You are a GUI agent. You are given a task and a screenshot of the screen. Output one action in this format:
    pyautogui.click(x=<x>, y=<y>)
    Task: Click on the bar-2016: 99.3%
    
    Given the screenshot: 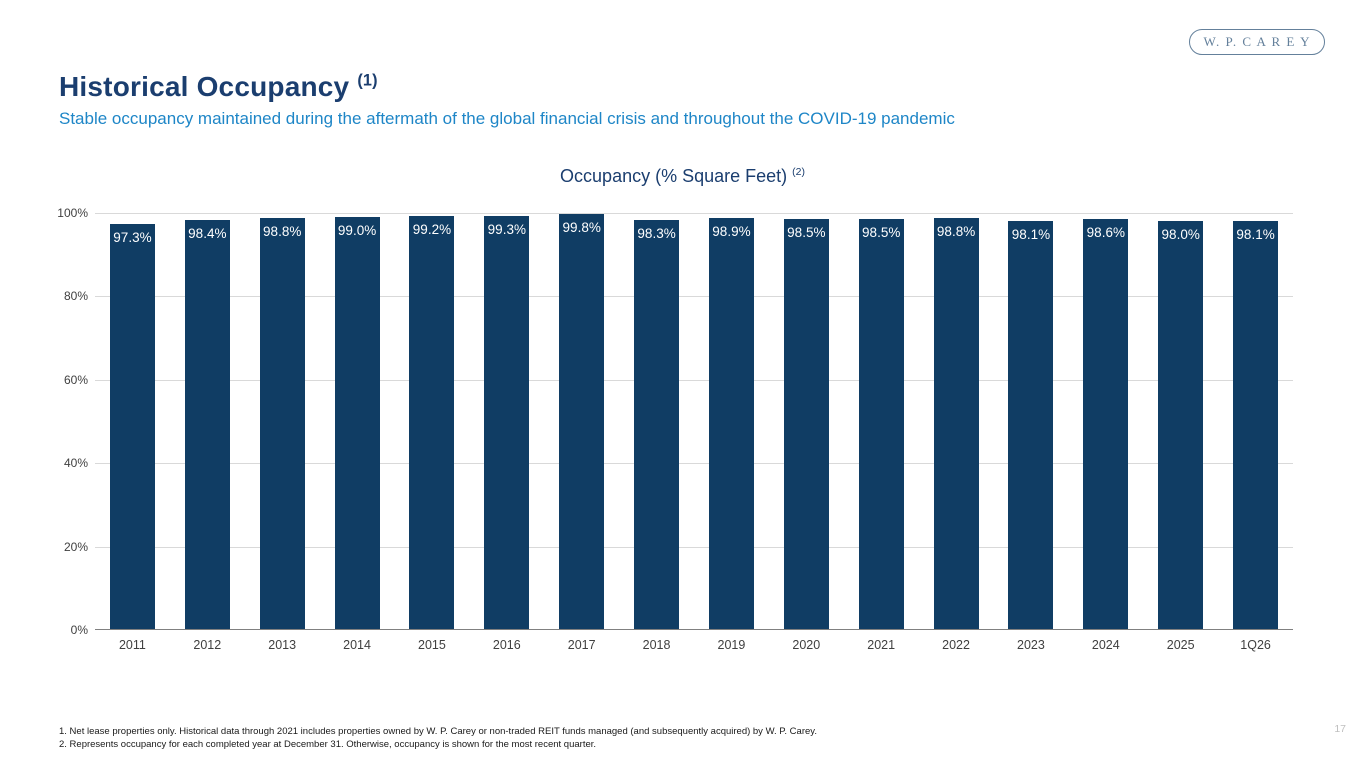 What is the action you would take?
    pyautogui.click(x=507, y=422)
    